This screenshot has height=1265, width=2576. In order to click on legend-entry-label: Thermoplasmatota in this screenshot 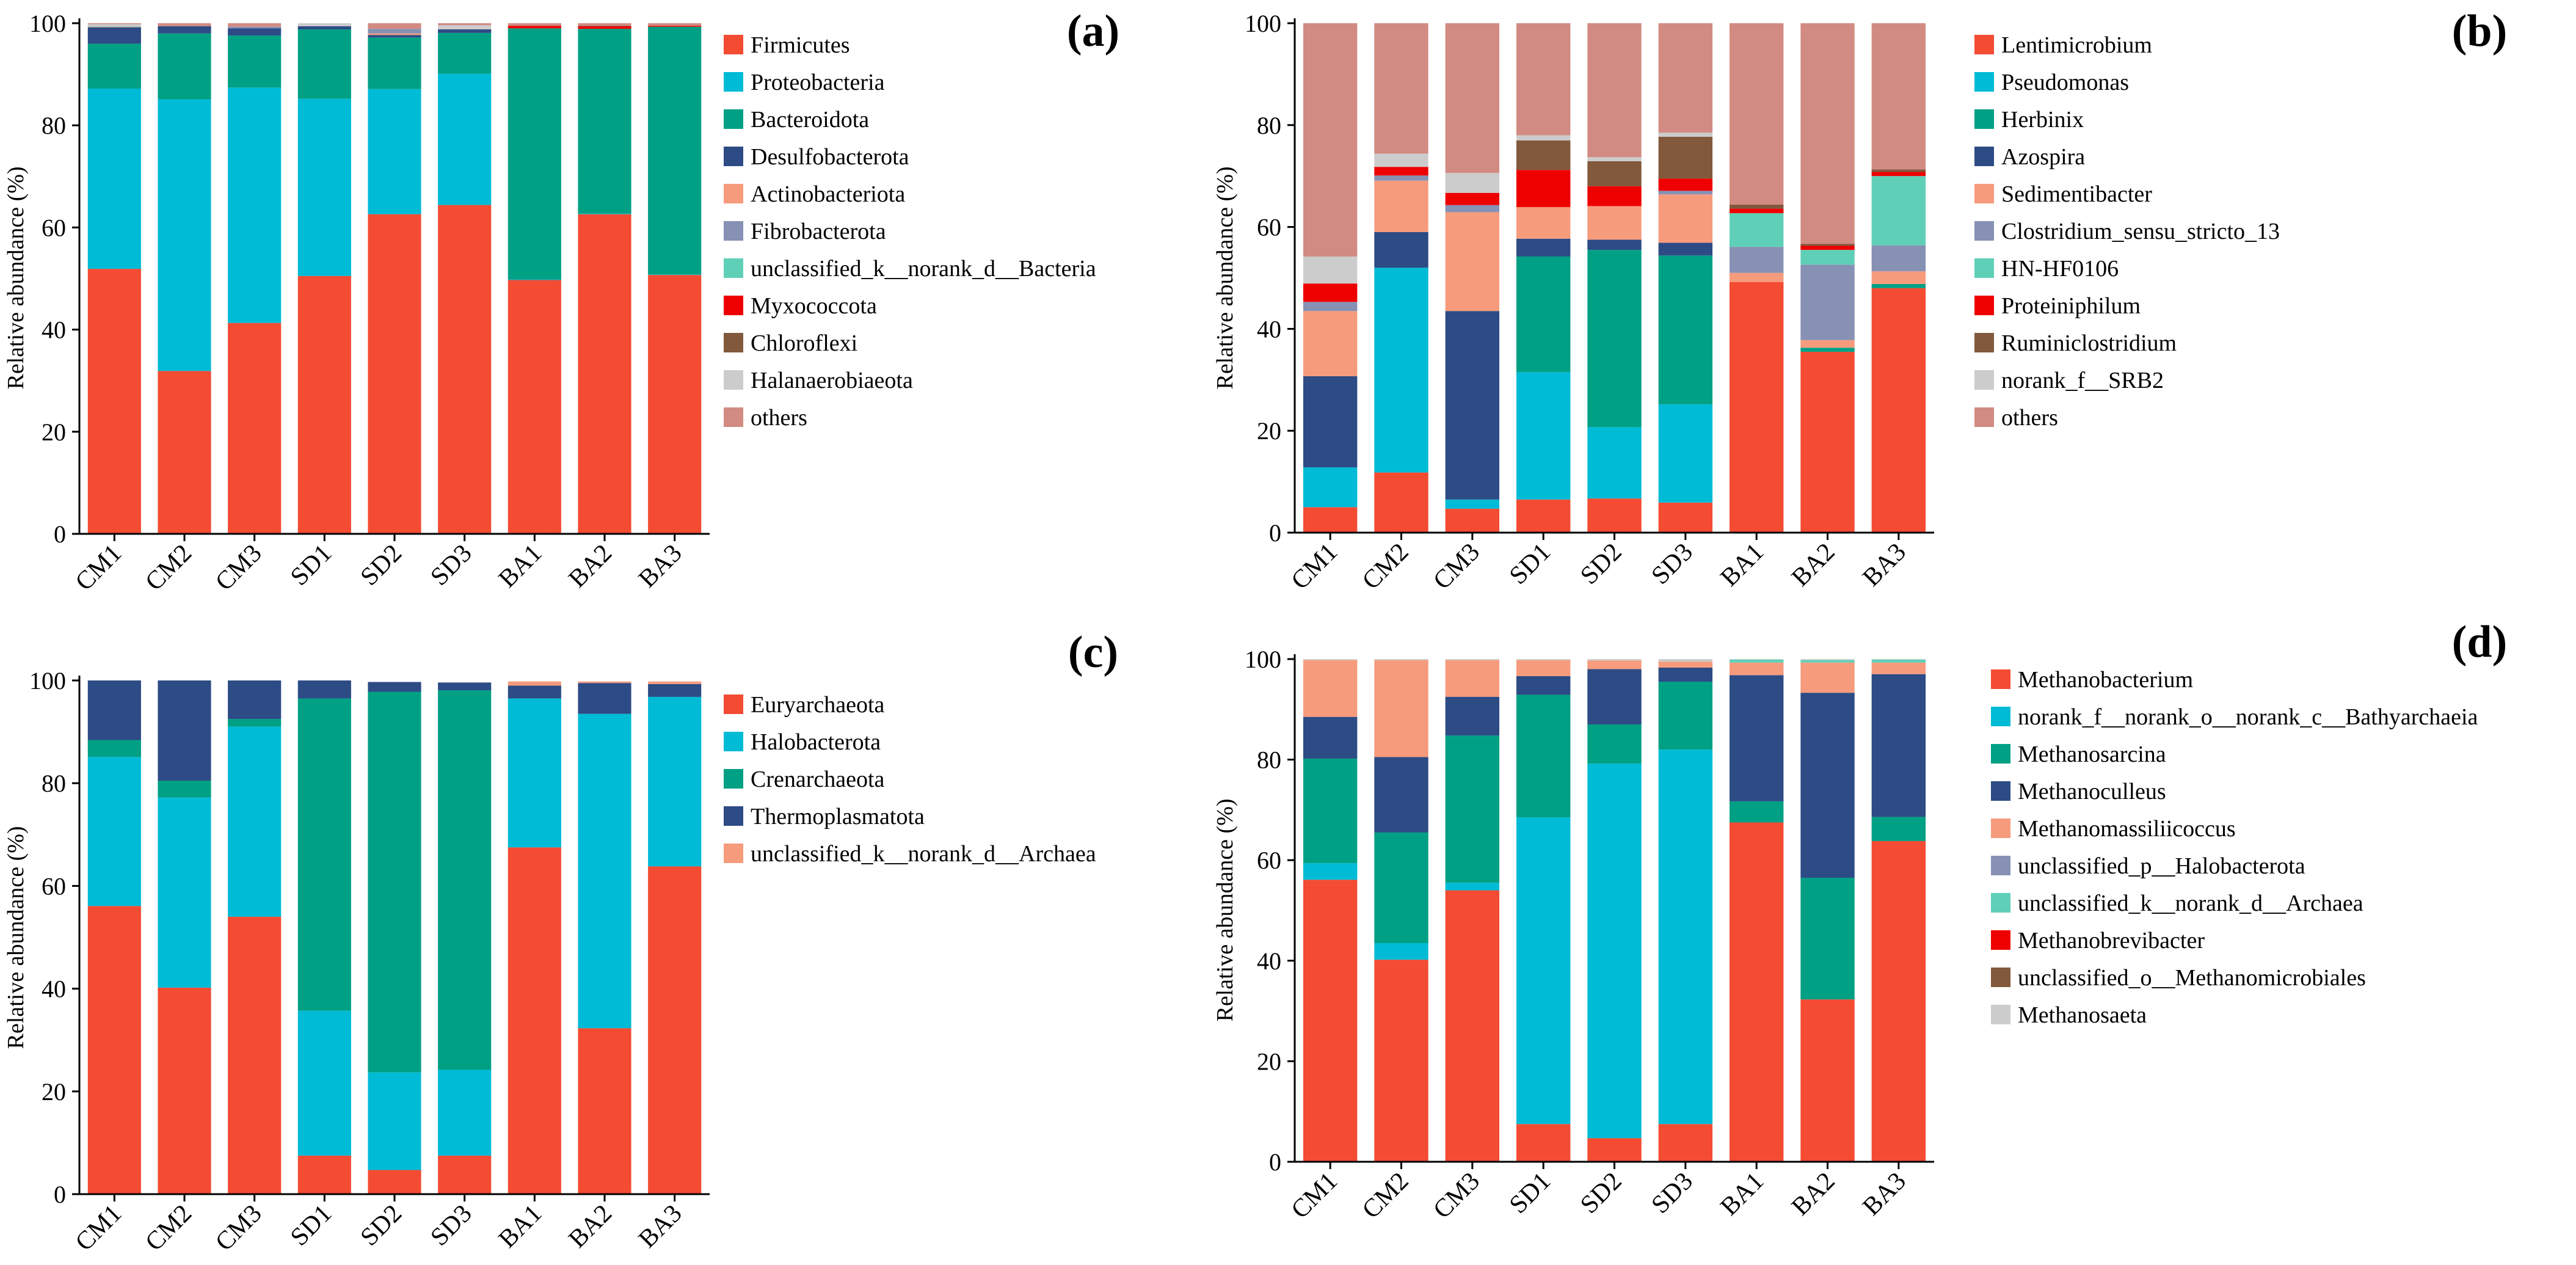, I will do `click(838, 816)`.